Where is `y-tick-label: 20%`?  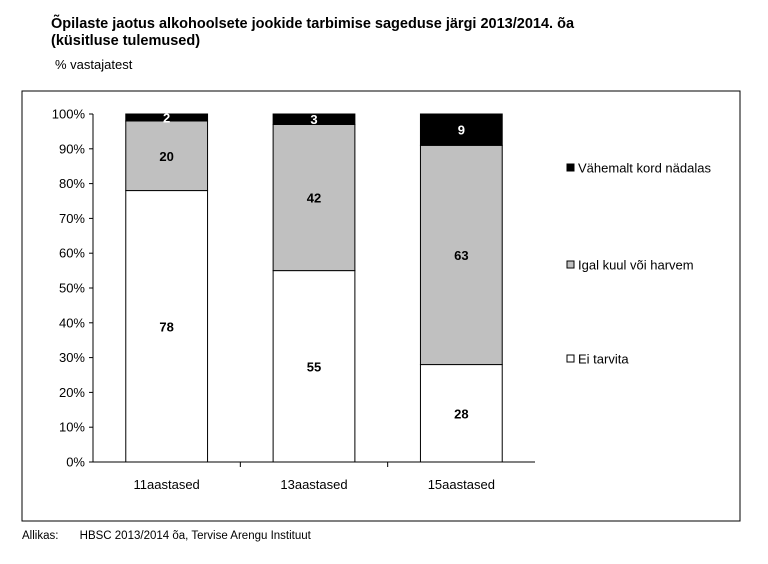 y-tick-label: 20% is located at coordinates (72, 392).